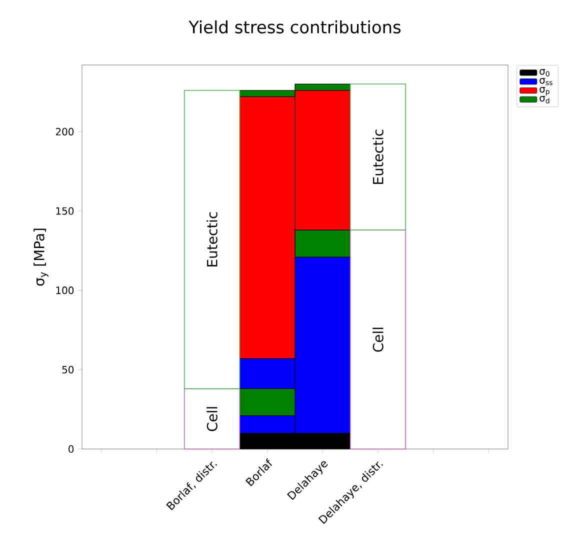  I want to click on y-tick-label: 0, so click(71, 449).